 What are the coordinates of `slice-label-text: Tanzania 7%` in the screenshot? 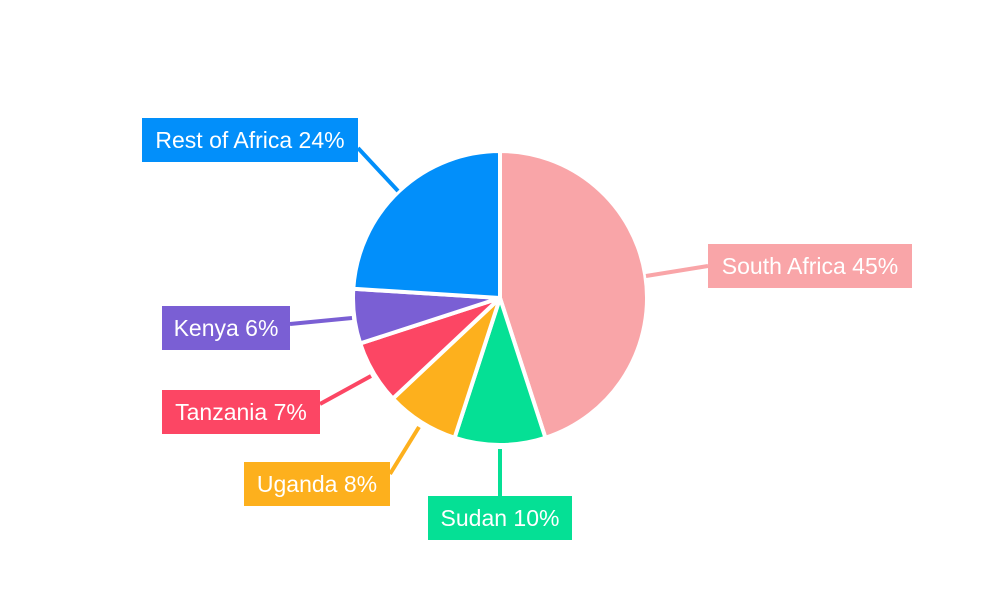 It's located at (241, 412).